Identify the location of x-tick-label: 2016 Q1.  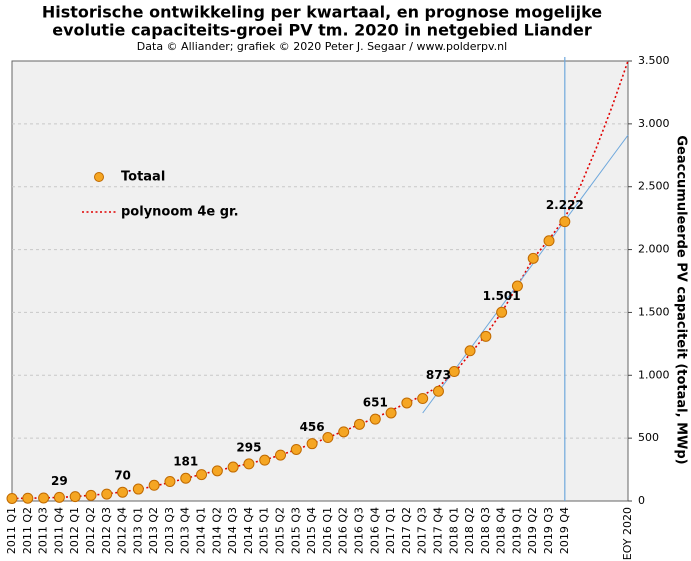
(327, 530).